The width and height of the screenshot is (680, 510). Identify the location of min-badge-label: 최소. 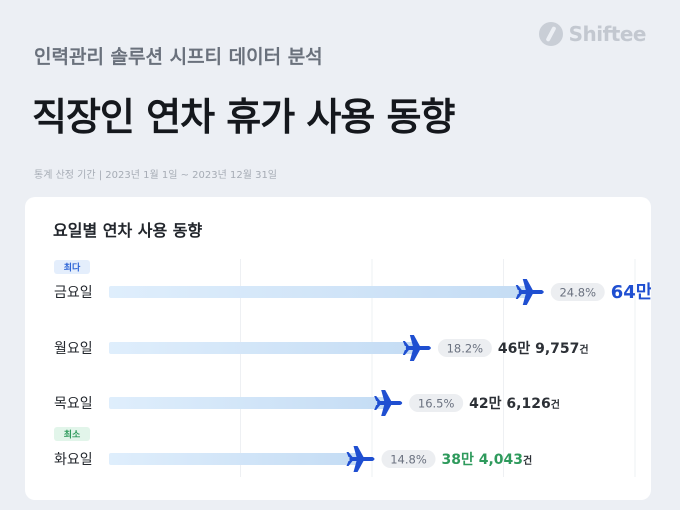
(72, 435).